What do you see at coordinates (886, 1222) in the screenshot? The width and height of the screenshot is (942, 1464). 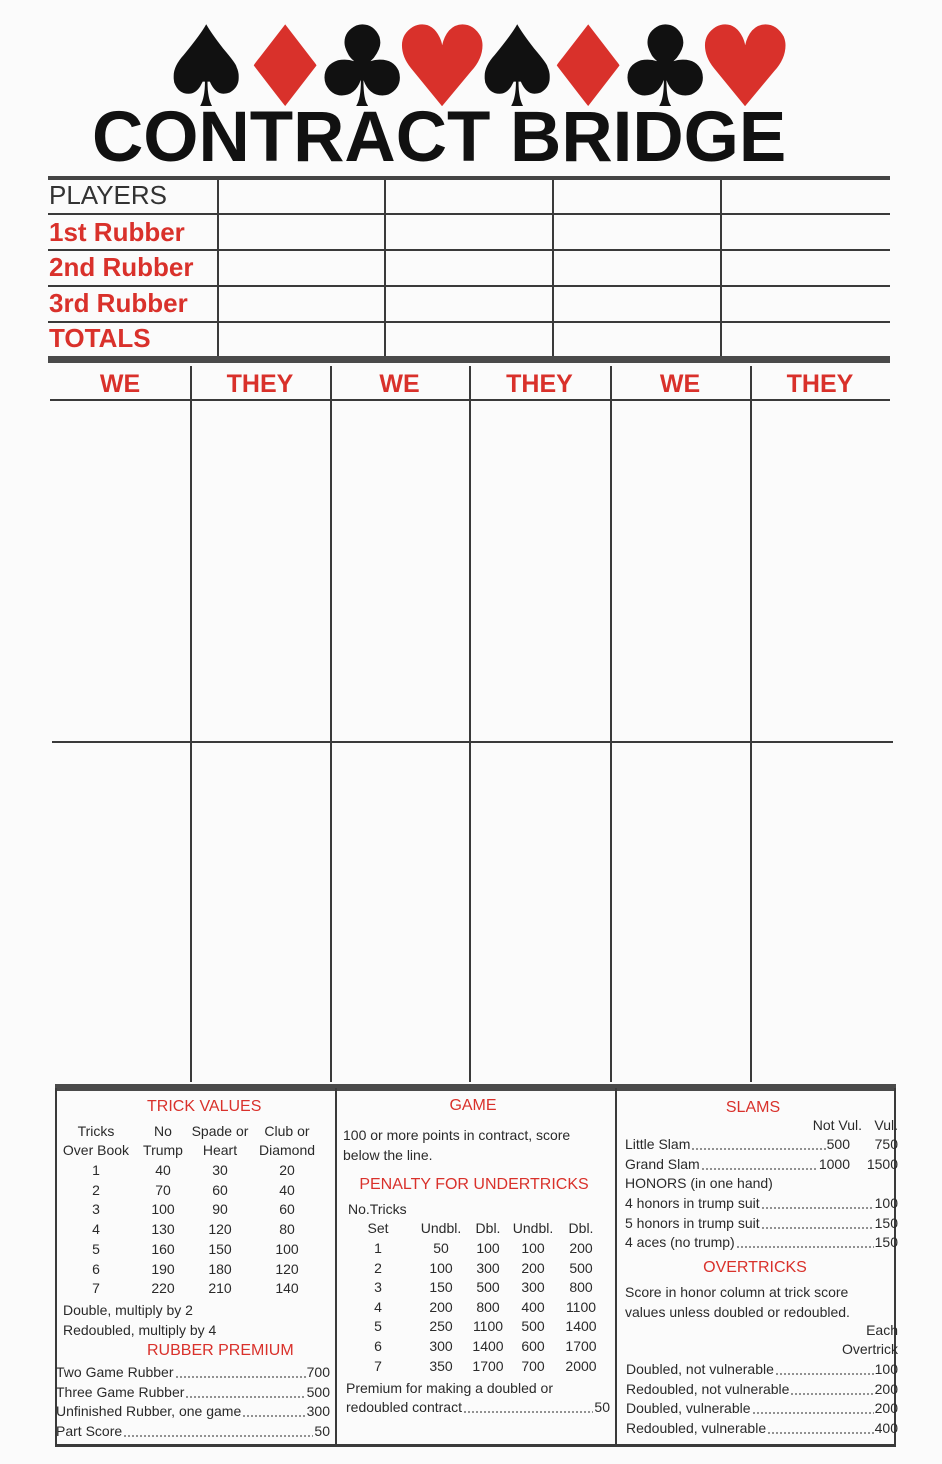 I see `item-value: 150` at bounding box center [886, 1222].